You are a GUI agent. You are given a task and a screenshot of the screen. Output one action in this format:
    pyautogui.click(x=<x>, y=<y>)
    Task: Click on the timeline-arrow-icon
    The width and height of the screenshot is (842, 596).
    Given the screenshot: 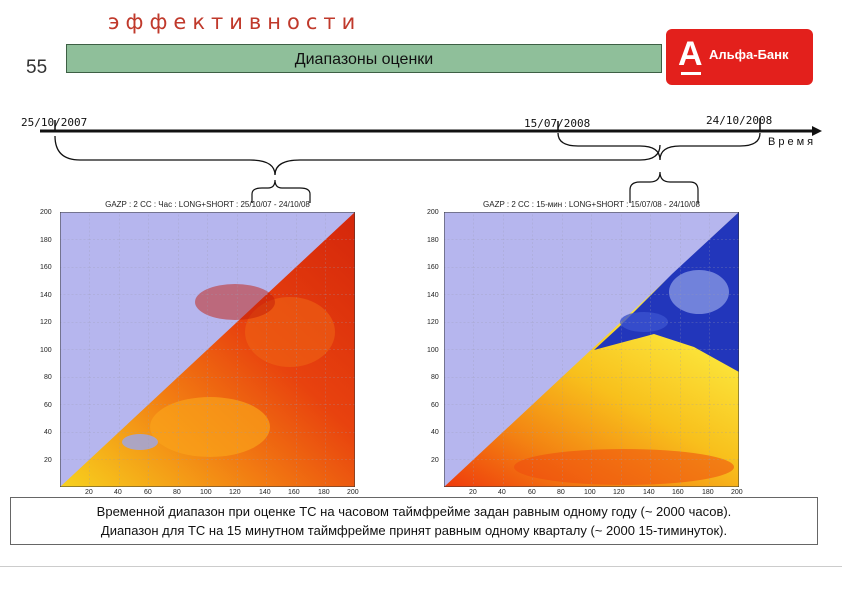 What is the action you would take?
    pyautogui.click(x=817, y=131)
    